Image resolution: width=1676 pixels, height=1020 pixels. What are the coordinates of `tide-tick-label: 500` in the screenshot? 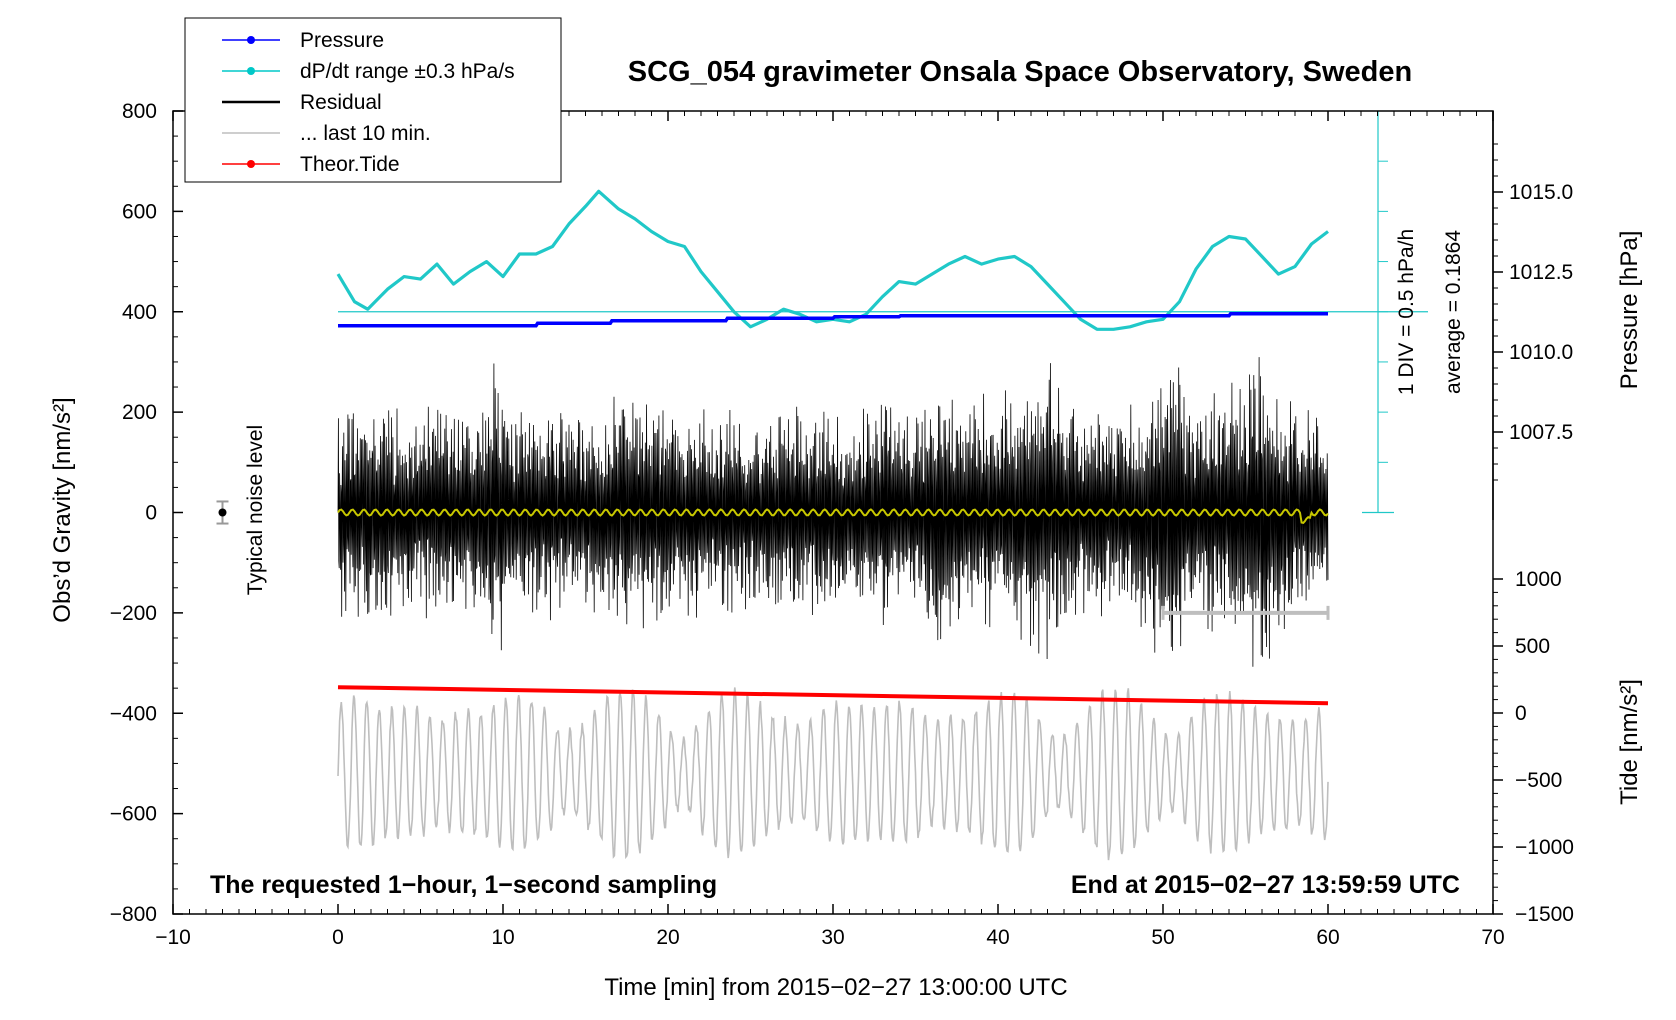 It's located at (1532, 646).